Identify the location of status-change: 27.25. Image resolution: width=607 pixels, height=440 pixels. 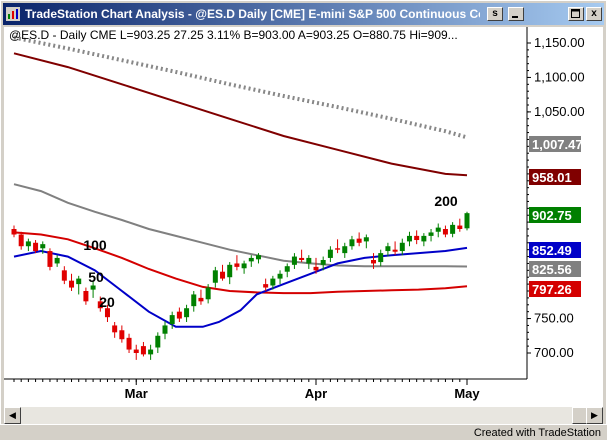
(188, 35).